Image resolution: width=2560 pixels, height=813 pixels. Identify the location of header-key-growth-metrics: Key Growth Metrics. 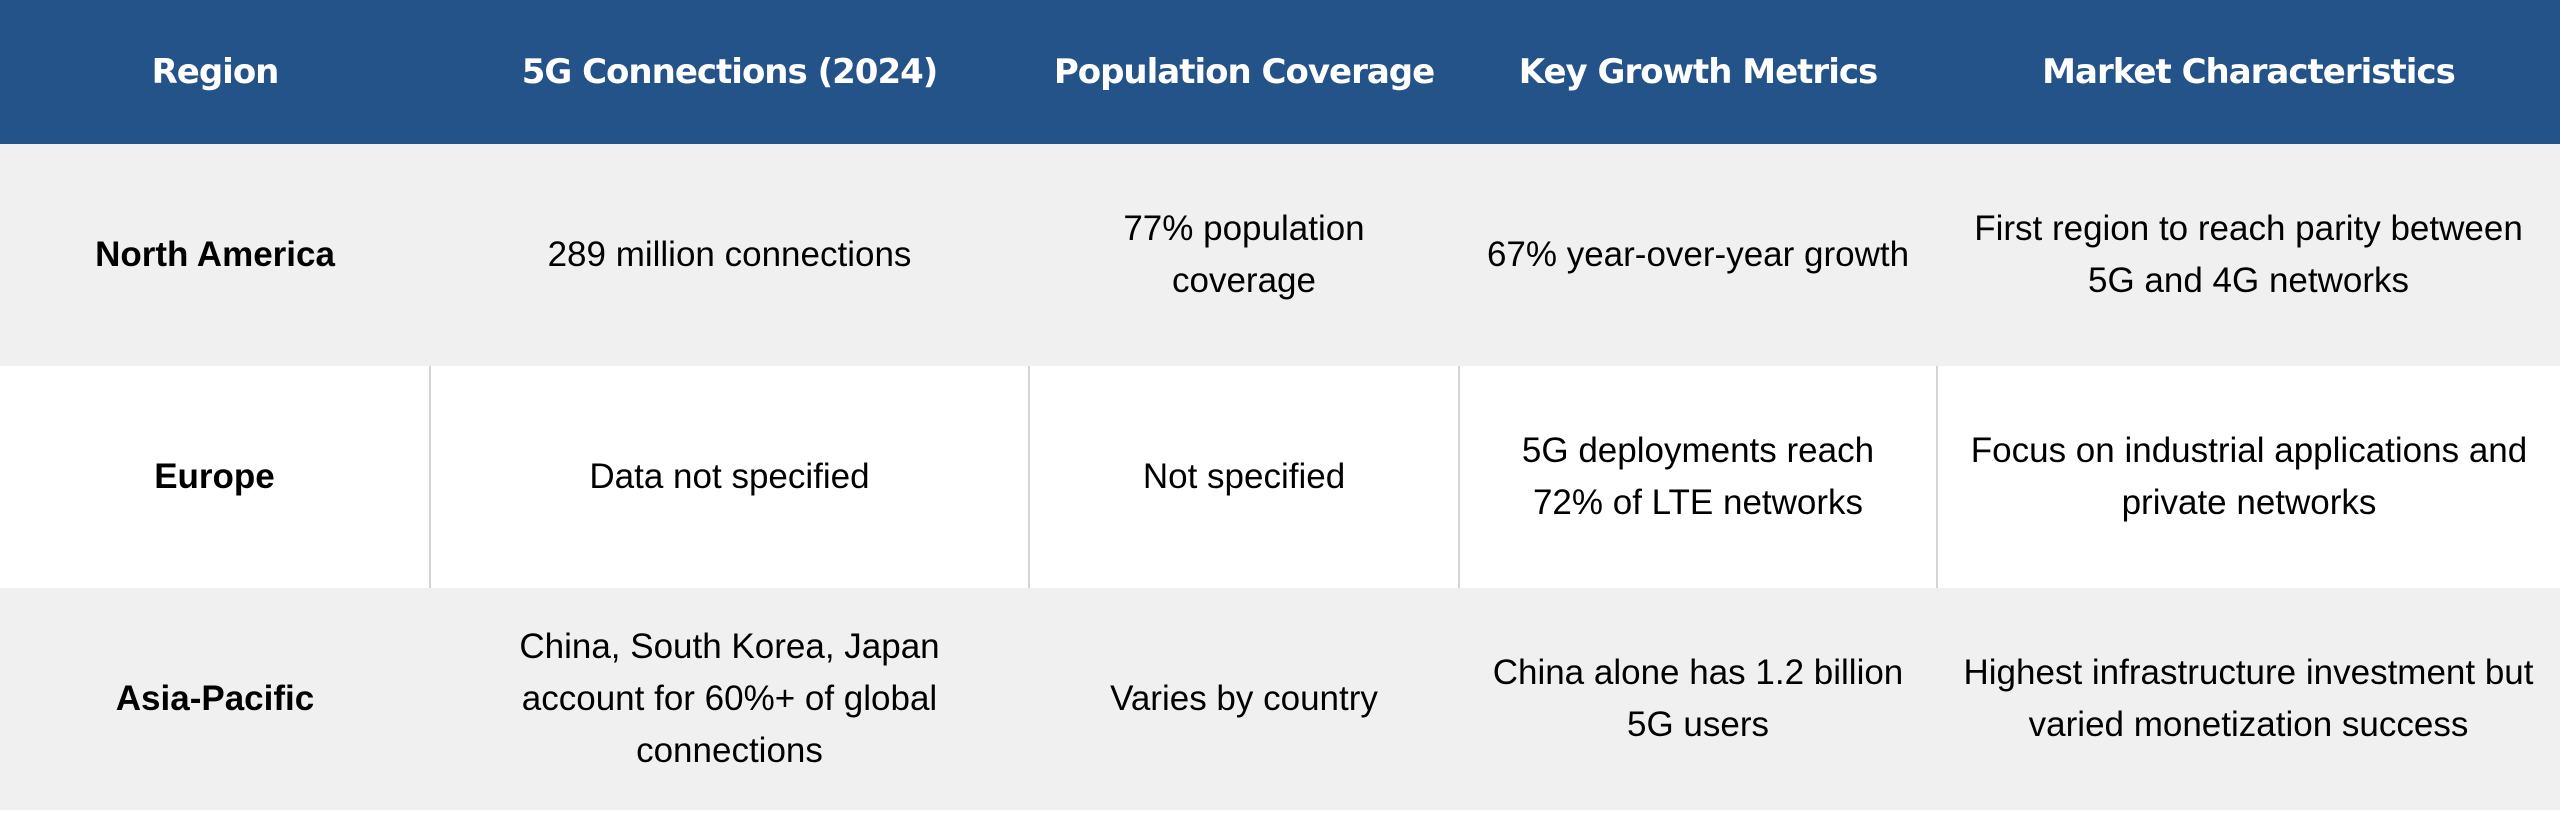
(1698, 72).